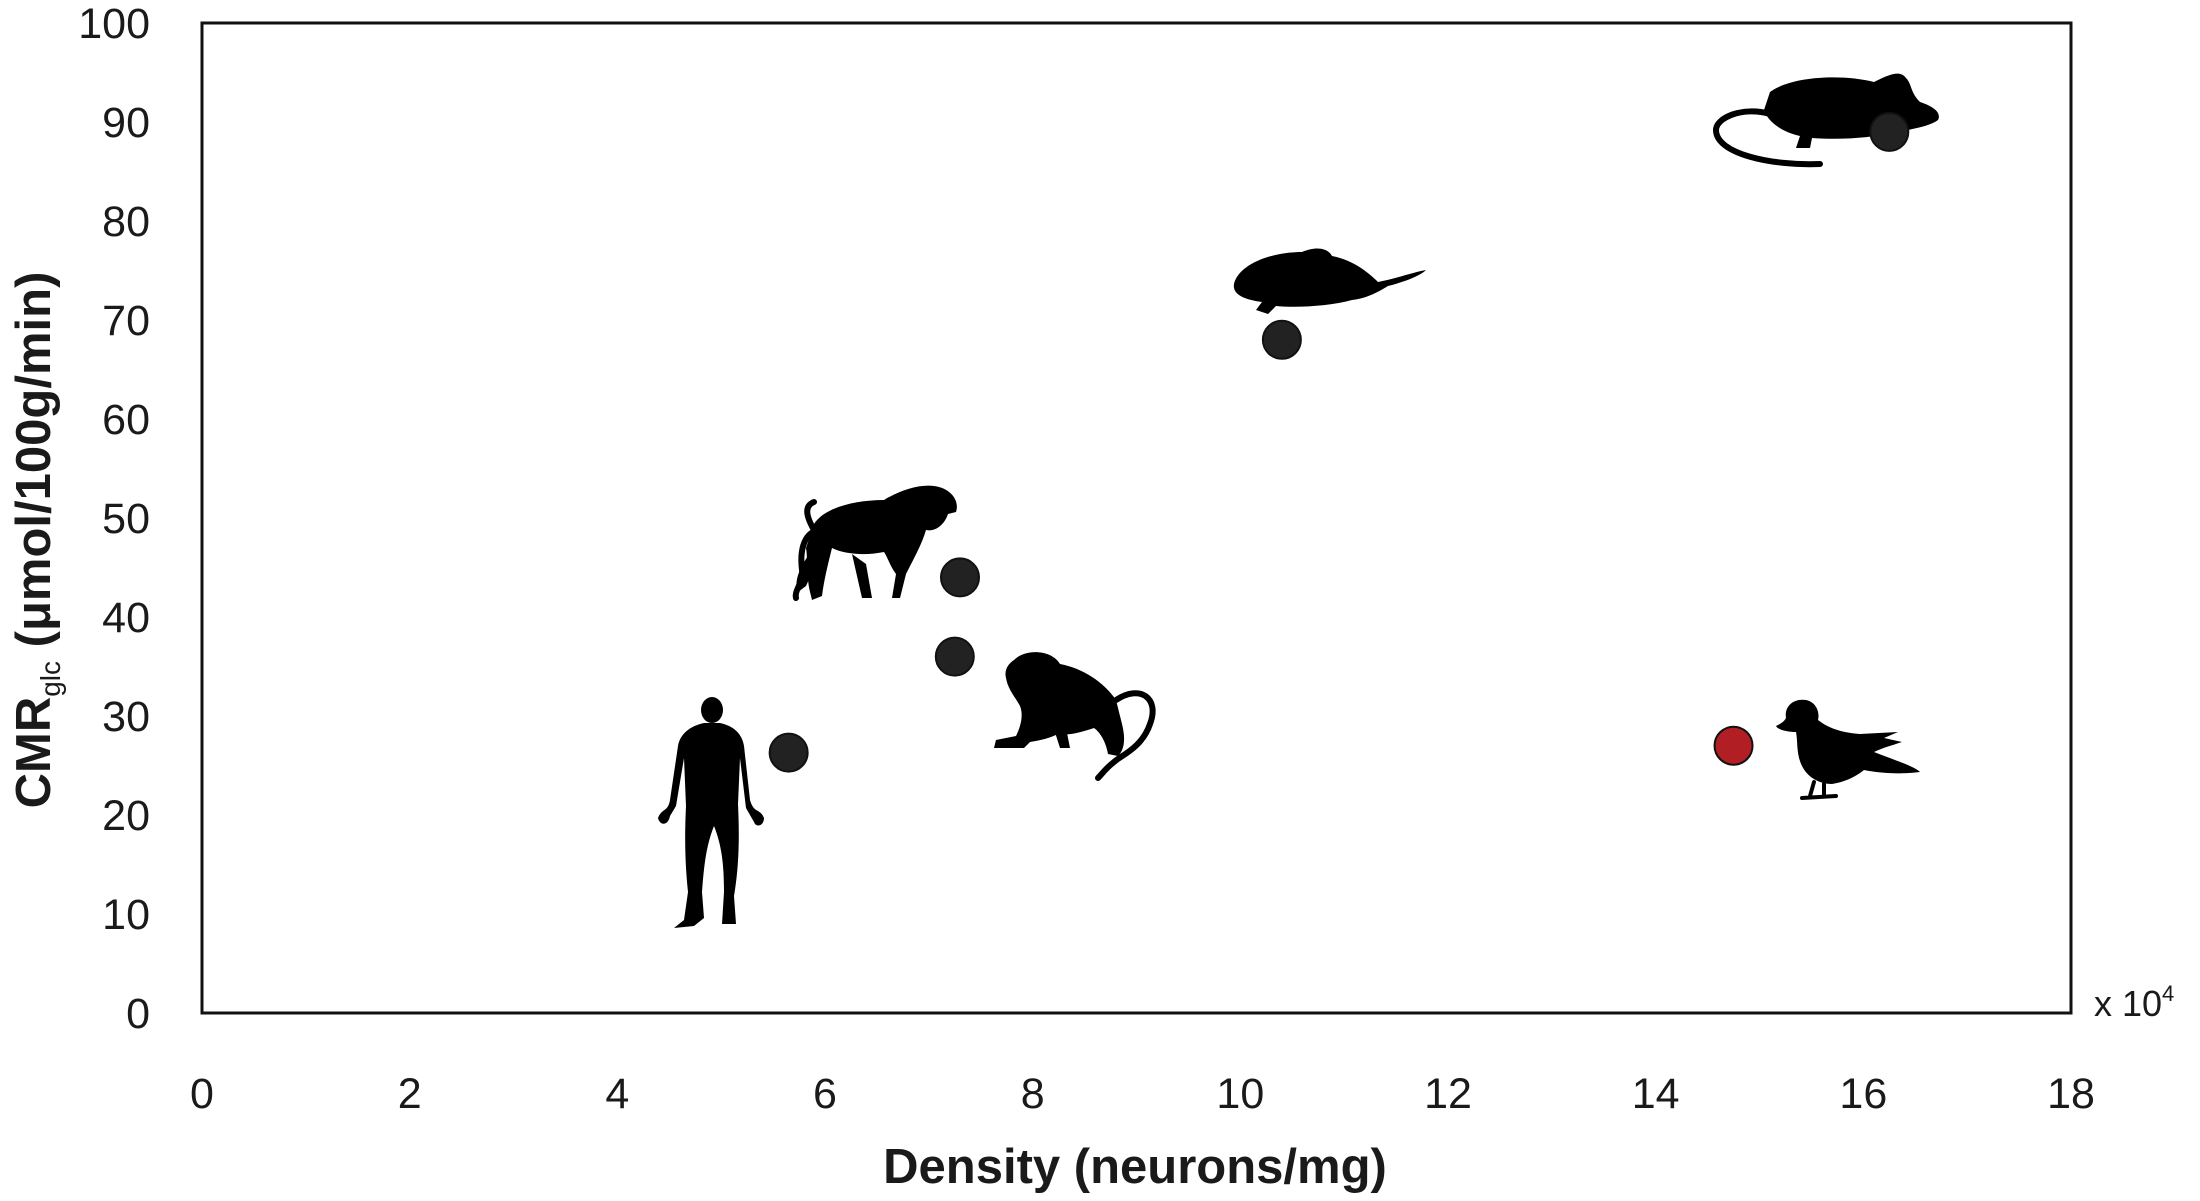 The image size is (2200, 1201). Describe the element at coordinates (954, 656) in the screenshot. I see `data-point-macaque` at that location.